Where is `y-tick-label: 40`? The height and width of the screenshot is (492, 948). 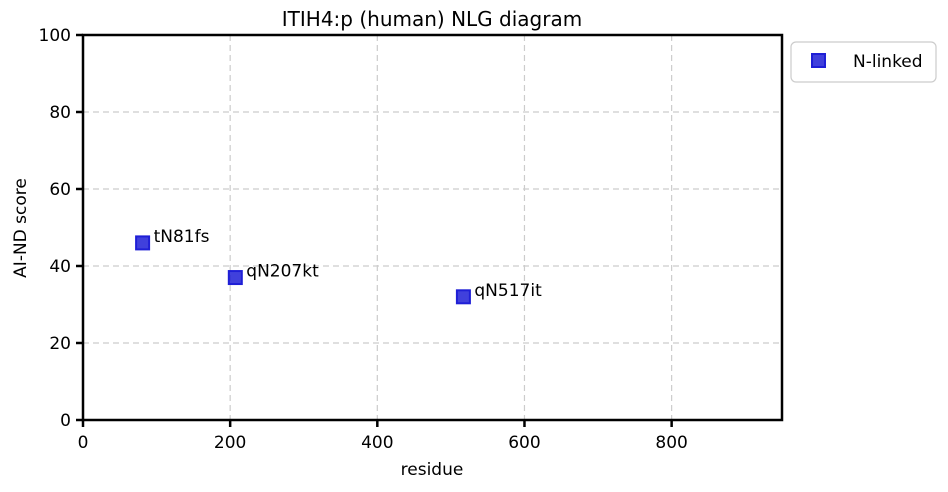 y-tick-label: 40 is located at coordinates (60, 267).